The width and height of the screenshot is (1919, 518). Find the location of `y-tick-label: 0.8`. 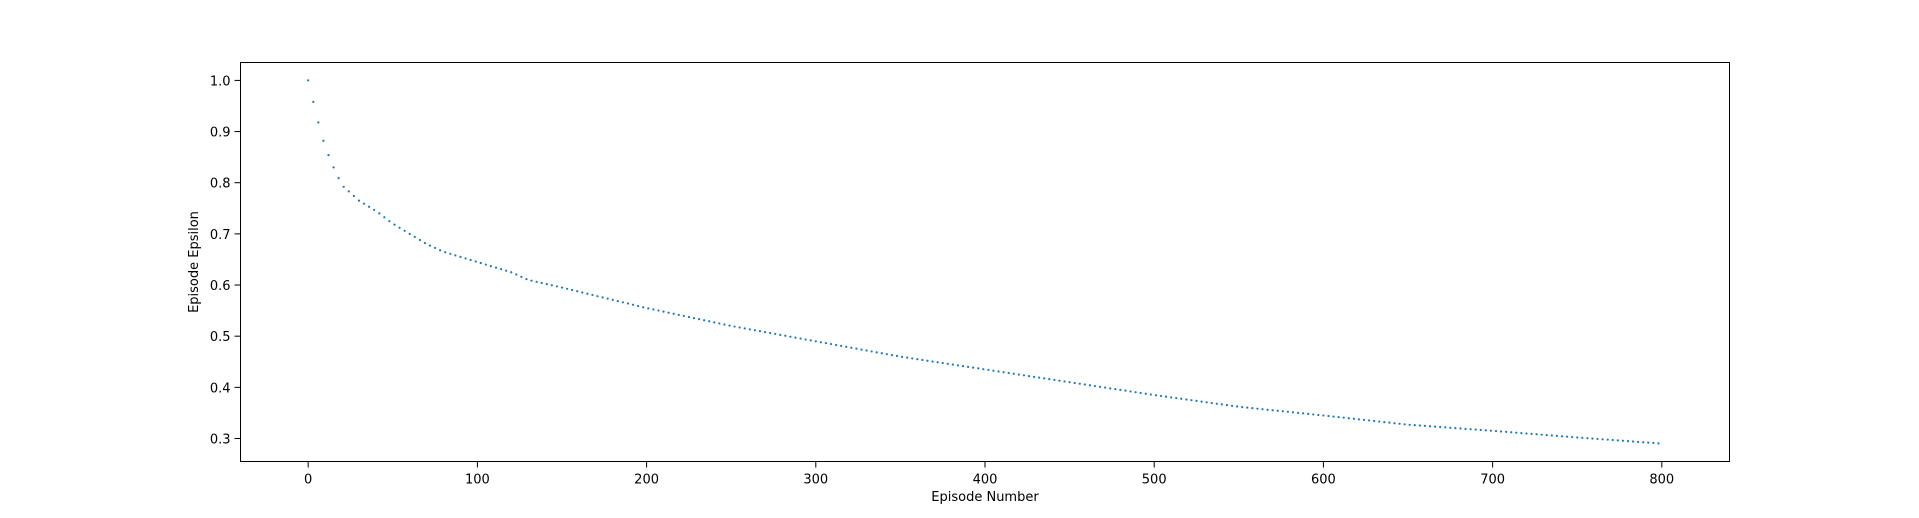

y-tick-label: 0.8 is located at coordinates (220, 184).